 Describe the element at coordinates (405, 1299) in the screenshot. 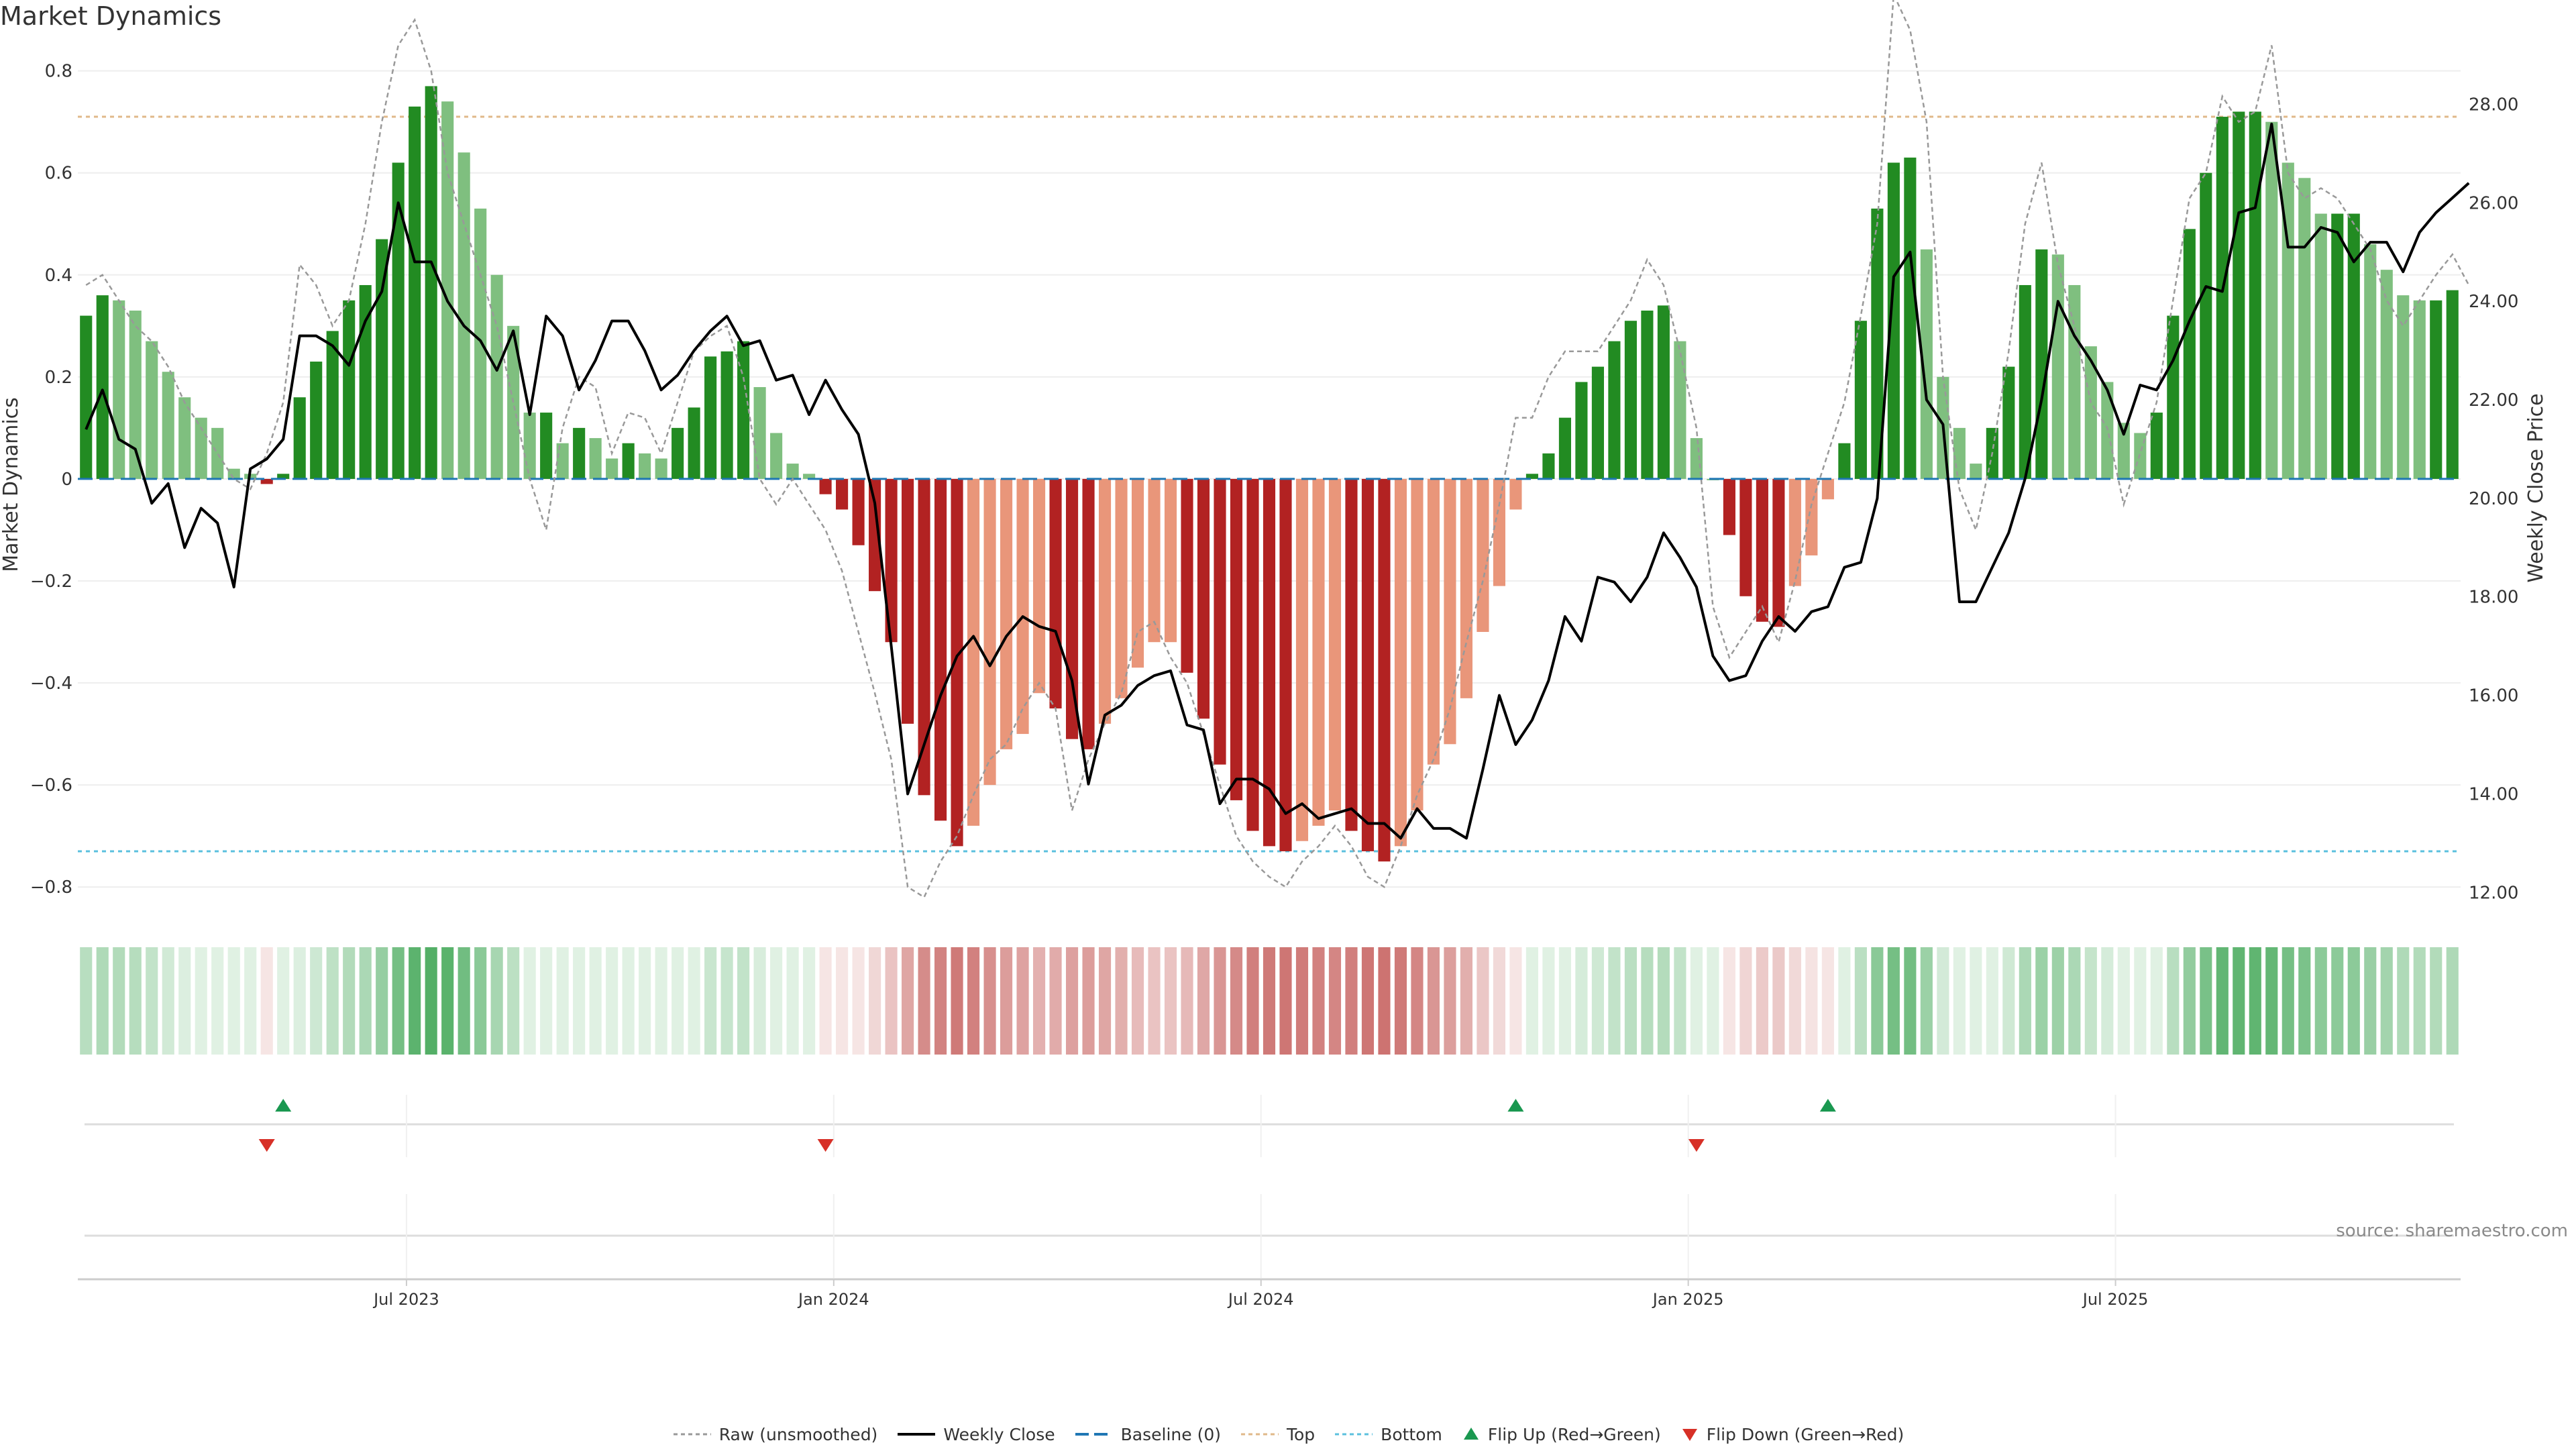

I see `x-tick-label: Jul 2023` at that location.